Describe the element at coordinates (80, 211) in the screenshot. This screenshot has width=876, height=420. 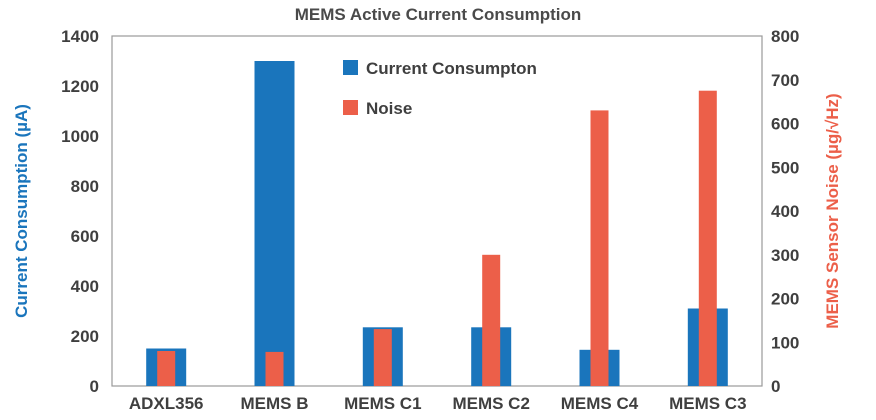
I see `left-axis-ticks: 0 200 400 600 800 1000 1200 1400` at that location.